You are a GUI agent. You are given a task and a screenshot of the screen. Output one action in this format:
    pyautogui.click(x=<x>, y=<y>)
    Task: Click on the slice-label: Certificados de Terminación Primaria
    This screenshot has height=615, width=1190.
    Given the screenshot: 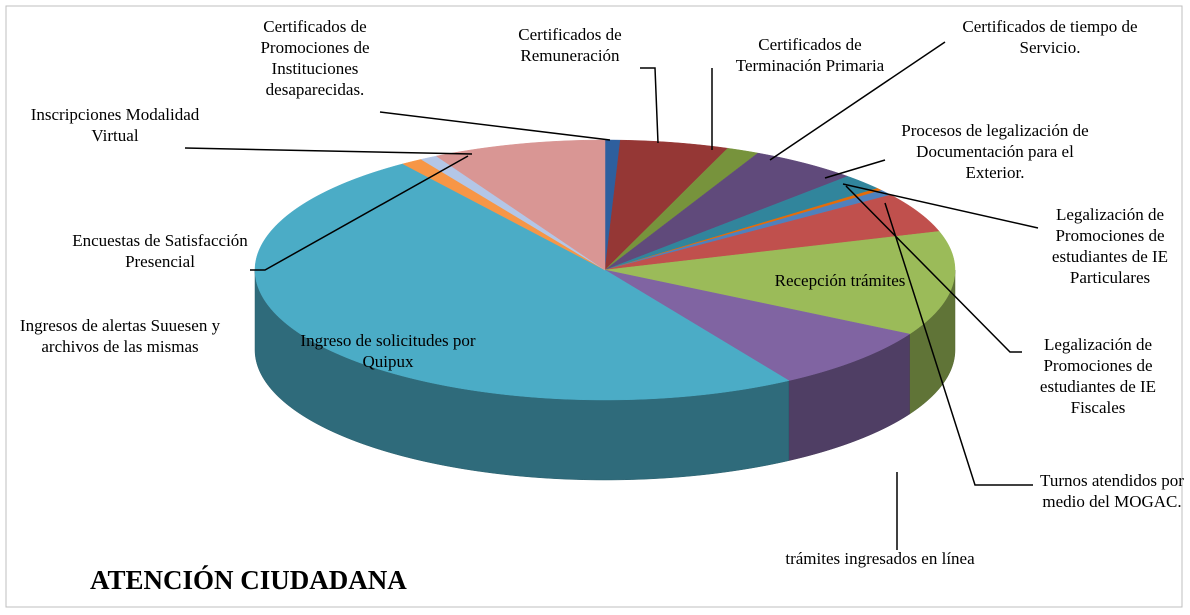 What is the action you would take?
    pyautogui.click(x=810, y=55)
    